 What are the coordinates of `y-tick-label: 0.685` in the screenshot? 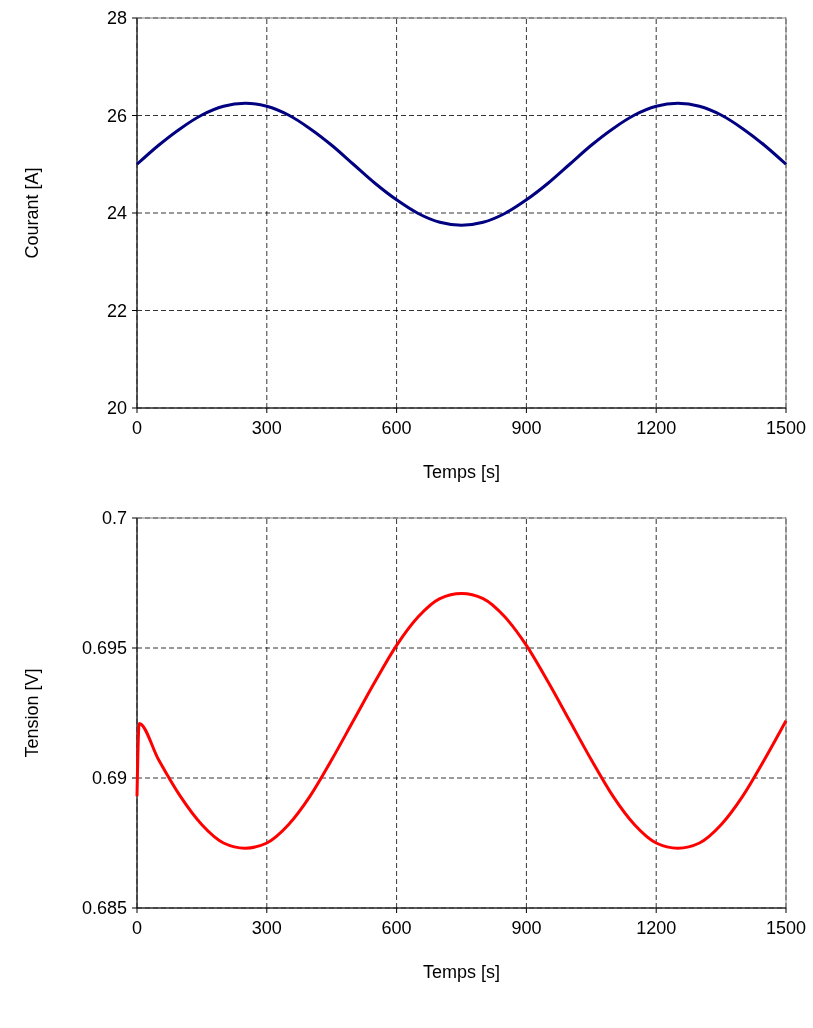 It's located at (104, 908).